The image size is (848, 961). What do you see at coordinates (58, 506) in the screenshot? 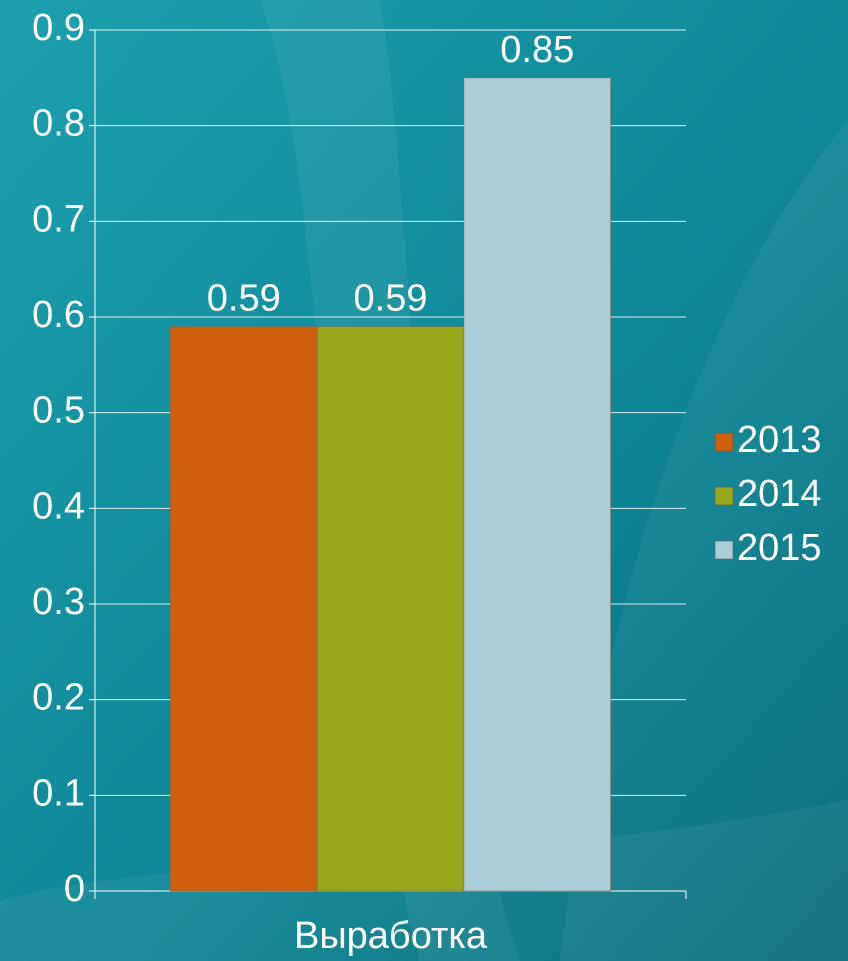
I see `y-tick-label: 0.4` at bounding box center [58, 506].